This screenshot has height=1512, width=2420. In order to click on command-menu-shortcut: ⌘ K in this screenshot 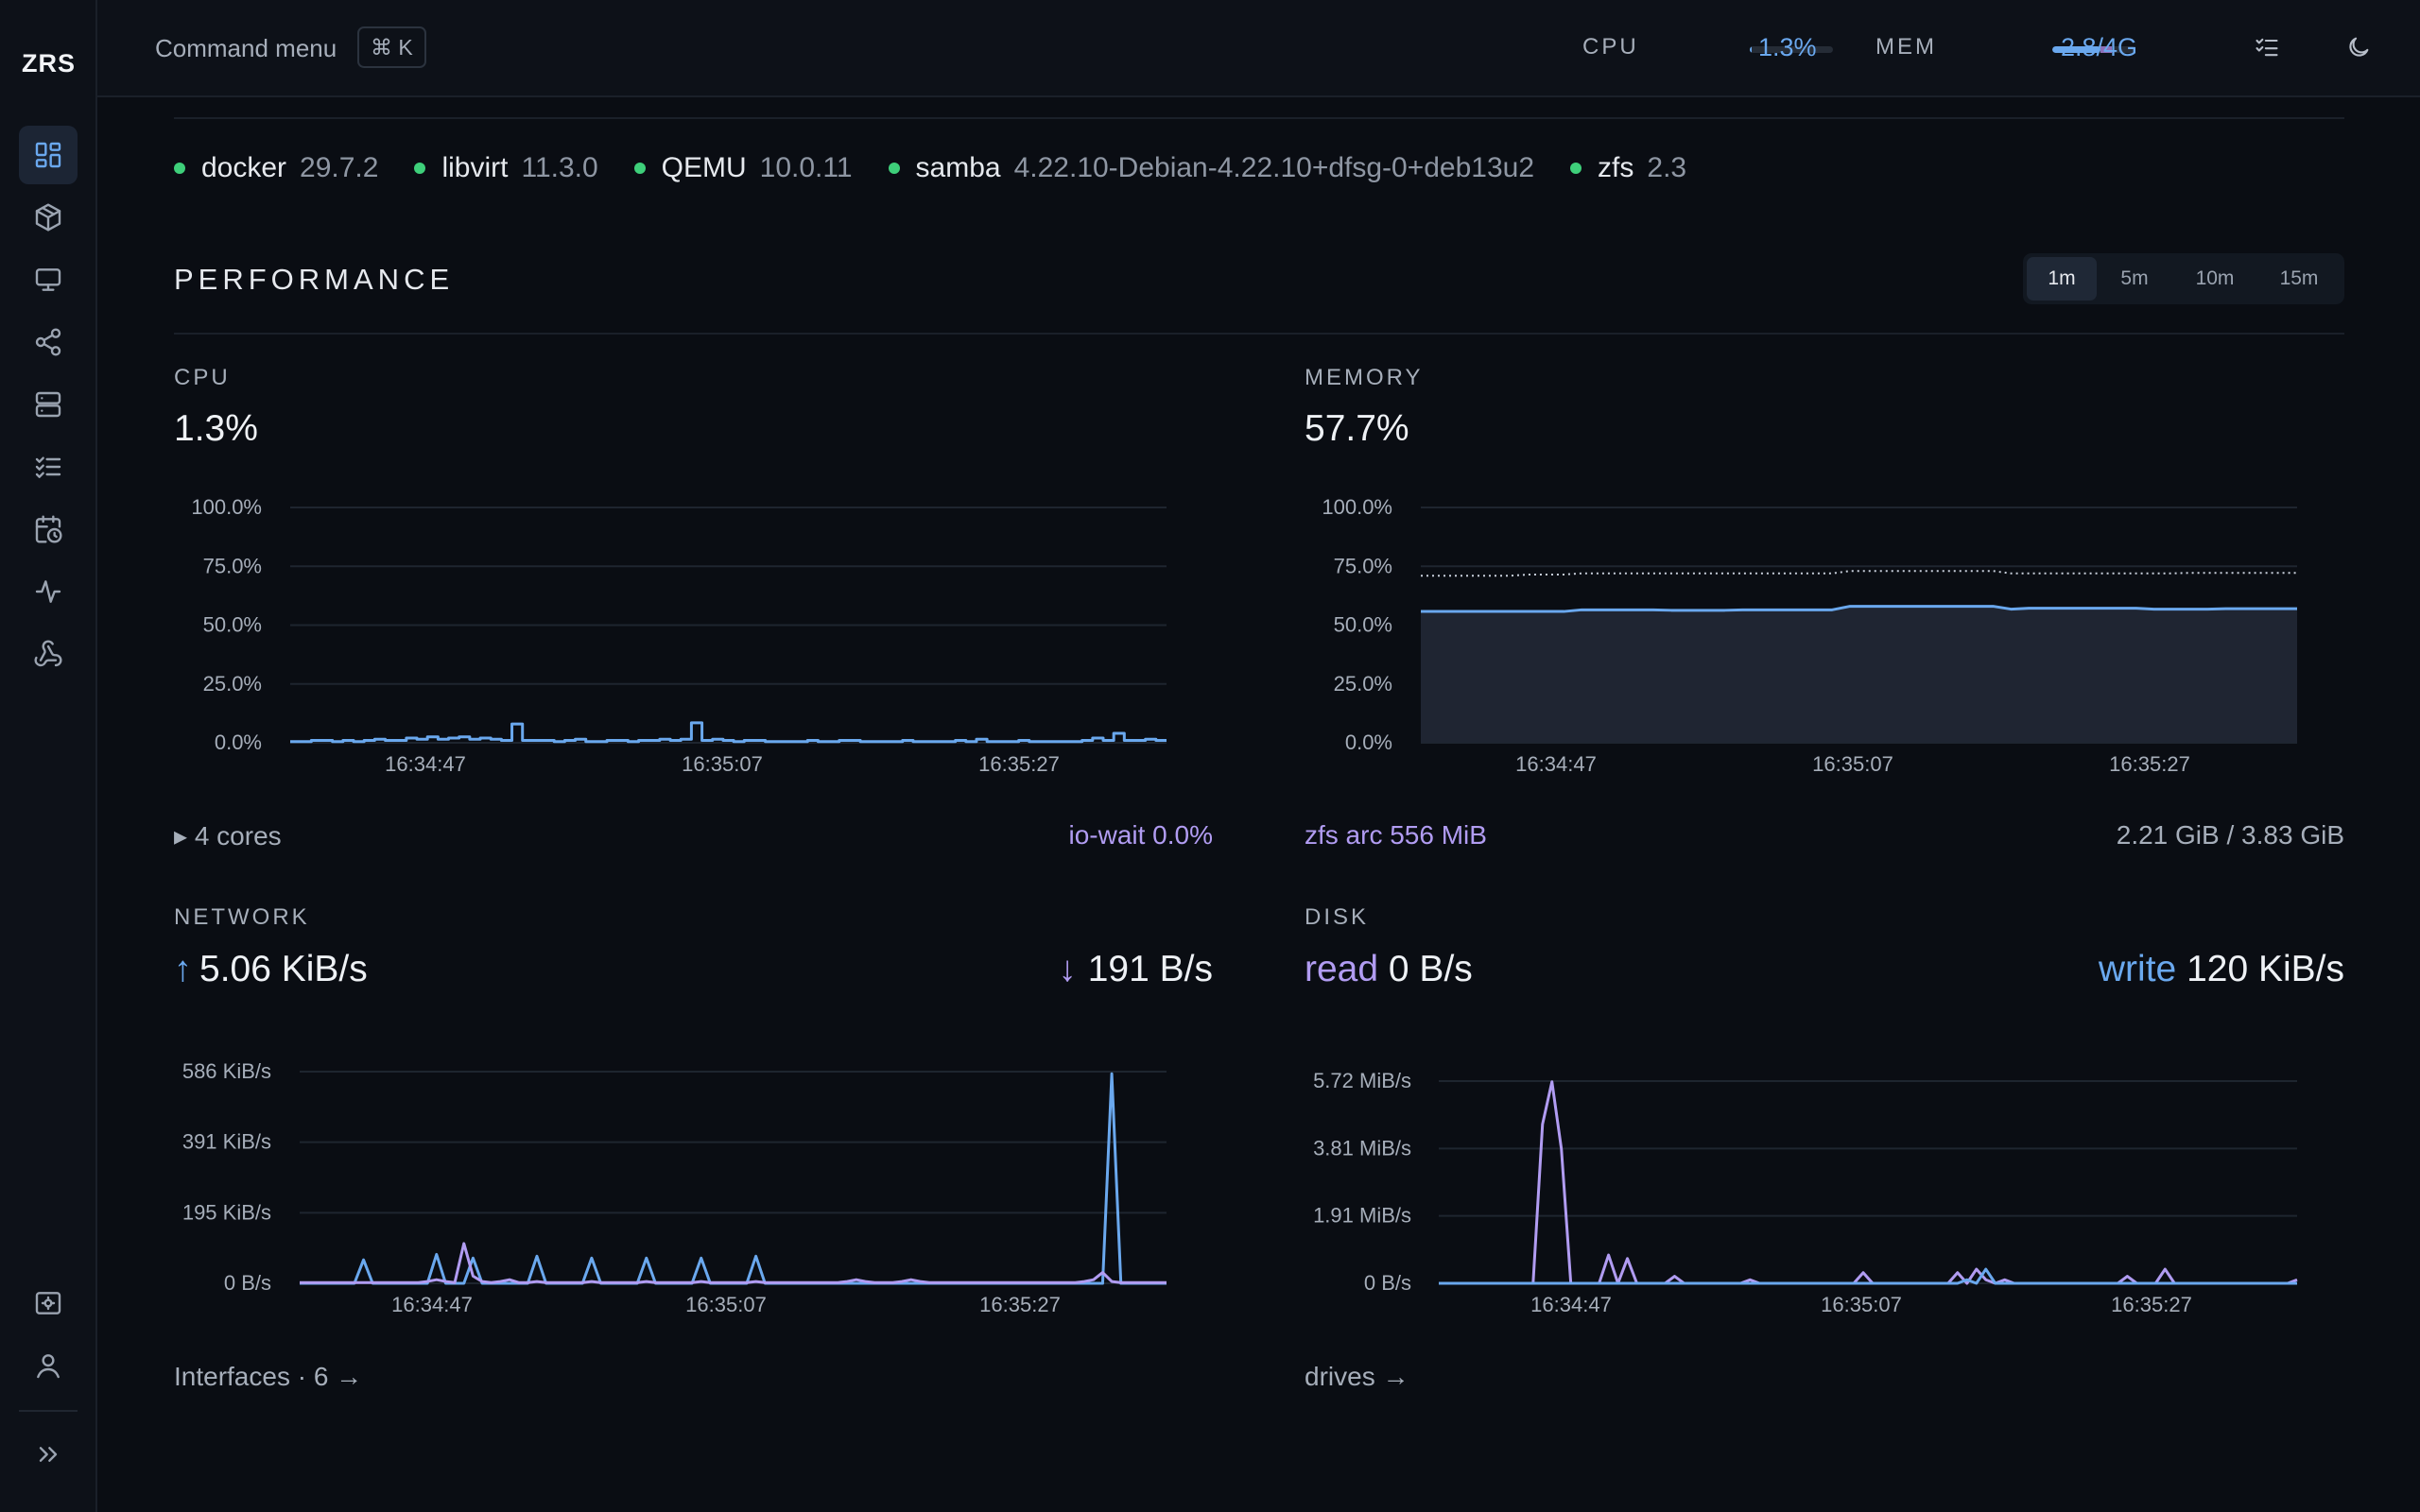, I will do `click(391, 47)`.